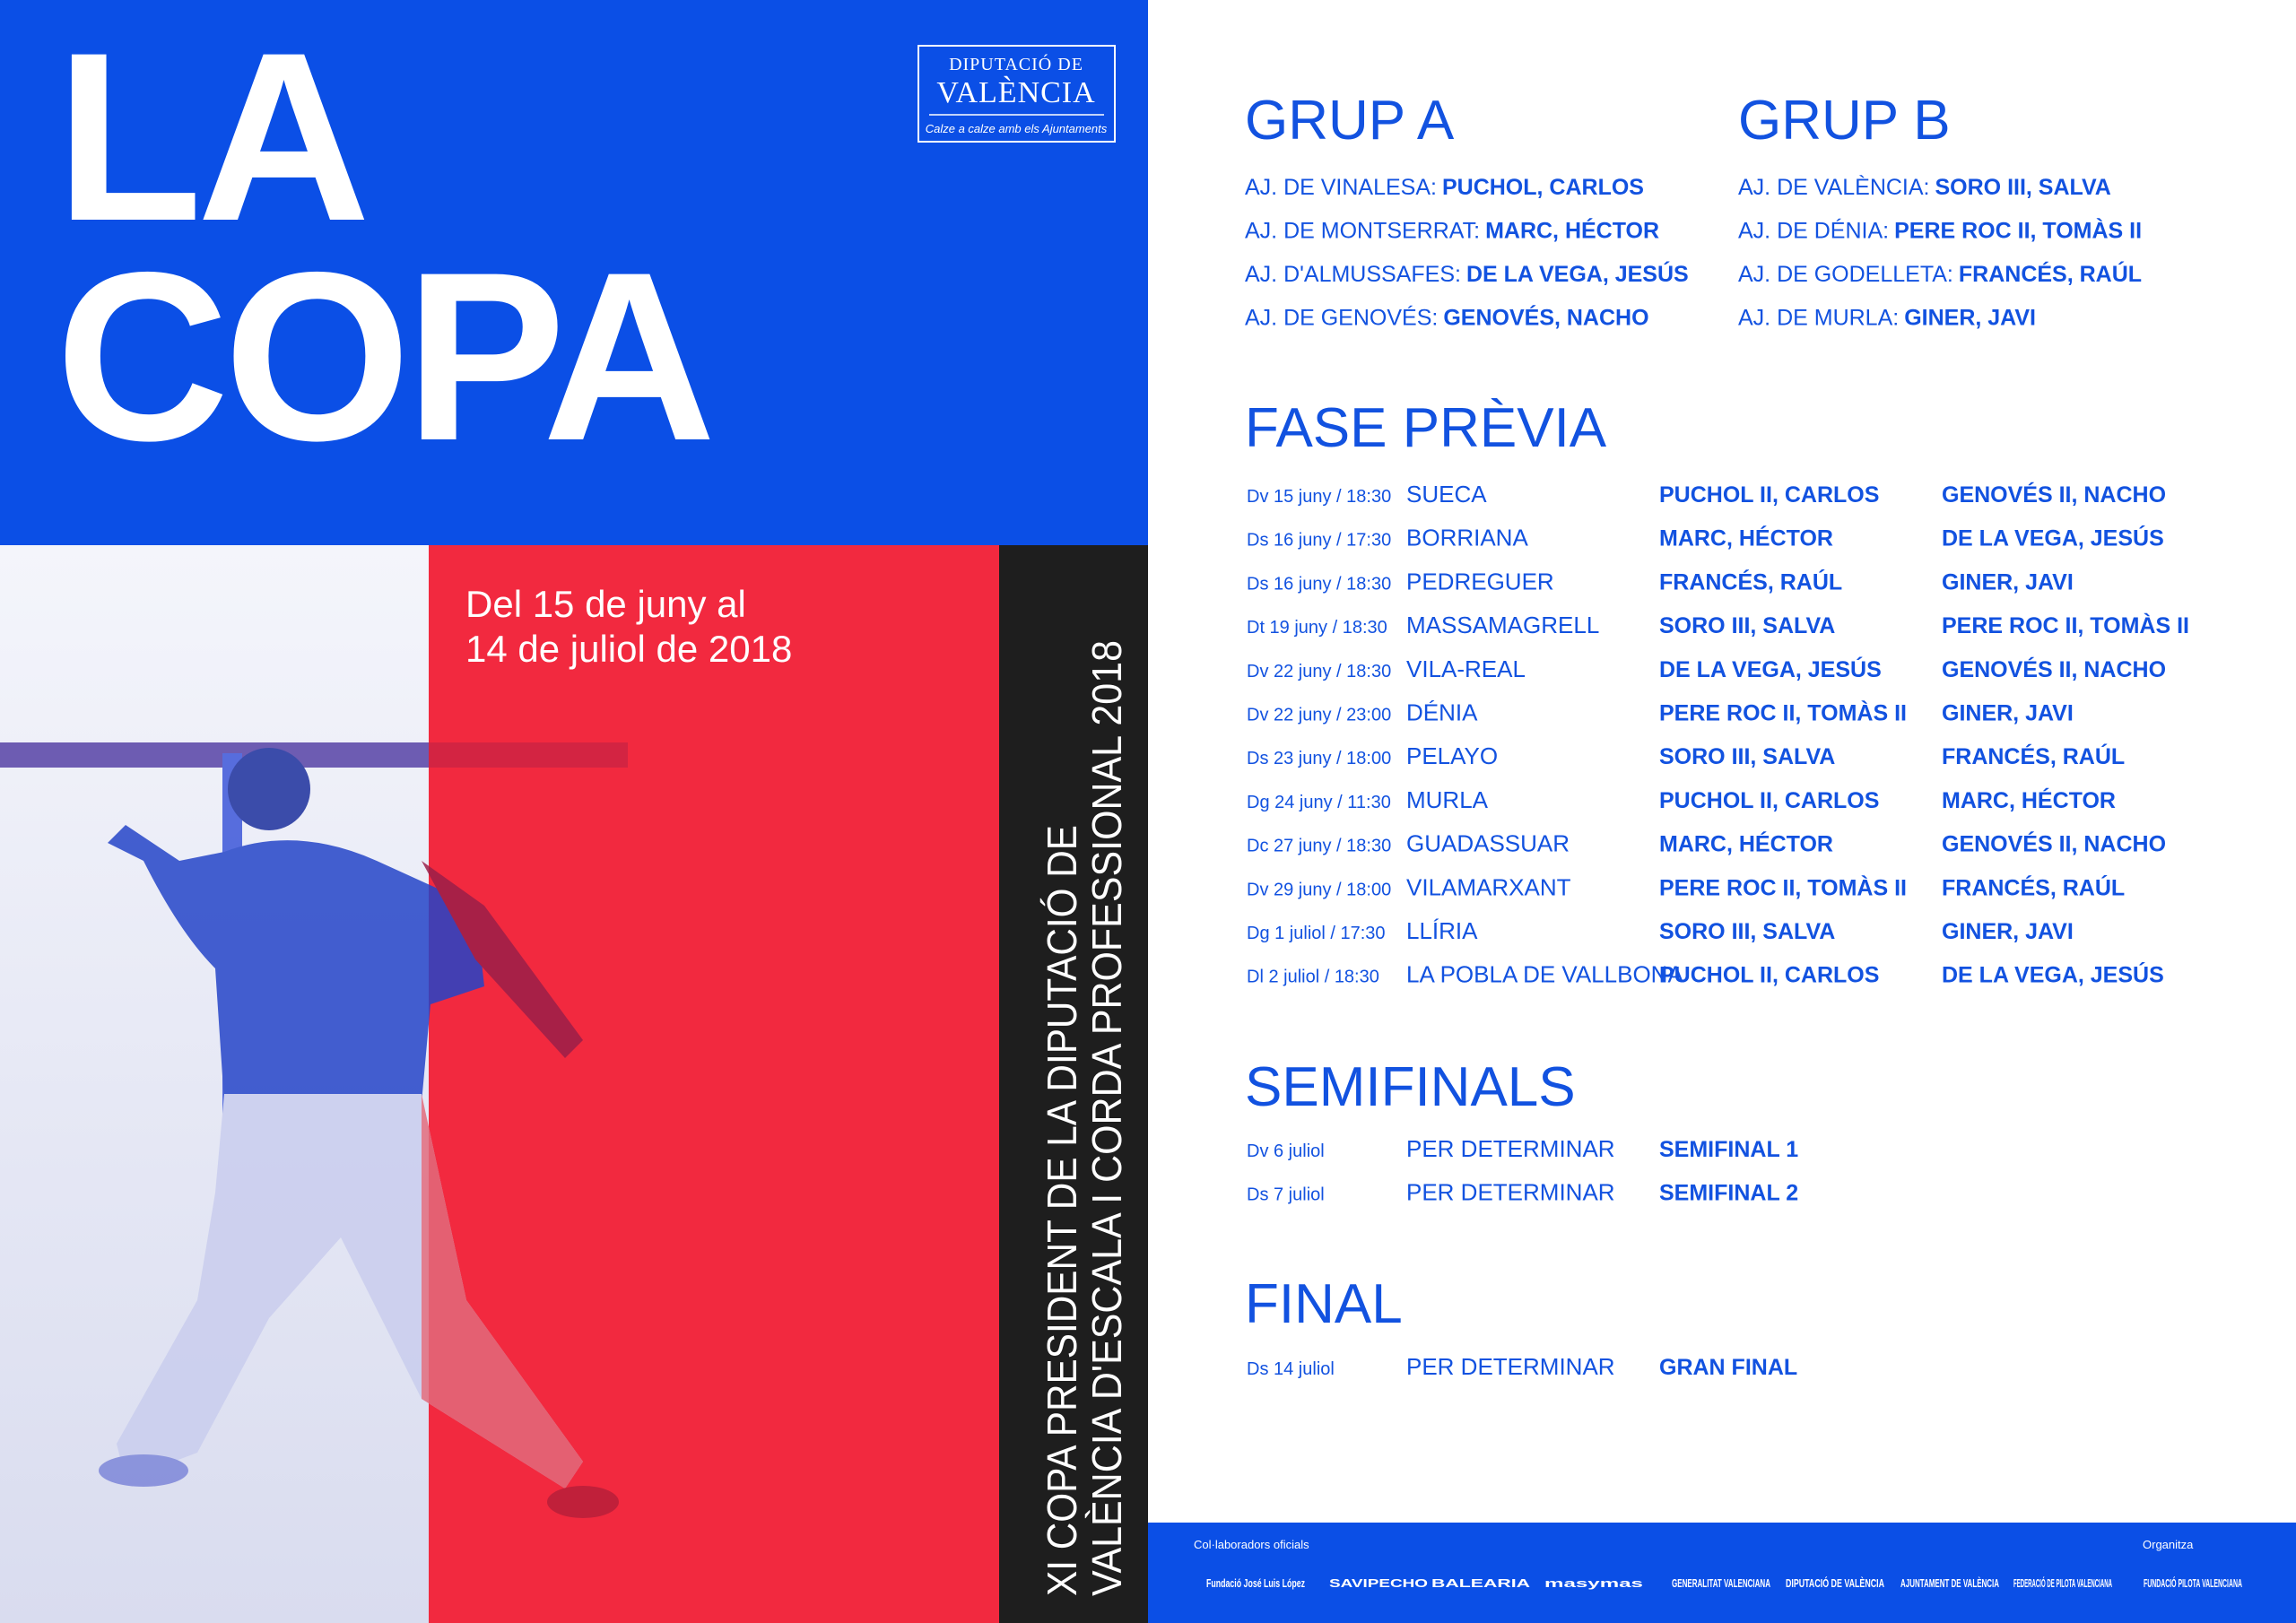 This screenshot has width=2296, height=1623. I want to click on match-date: Dv 15 juny / 18:30, so click(1319, 497).